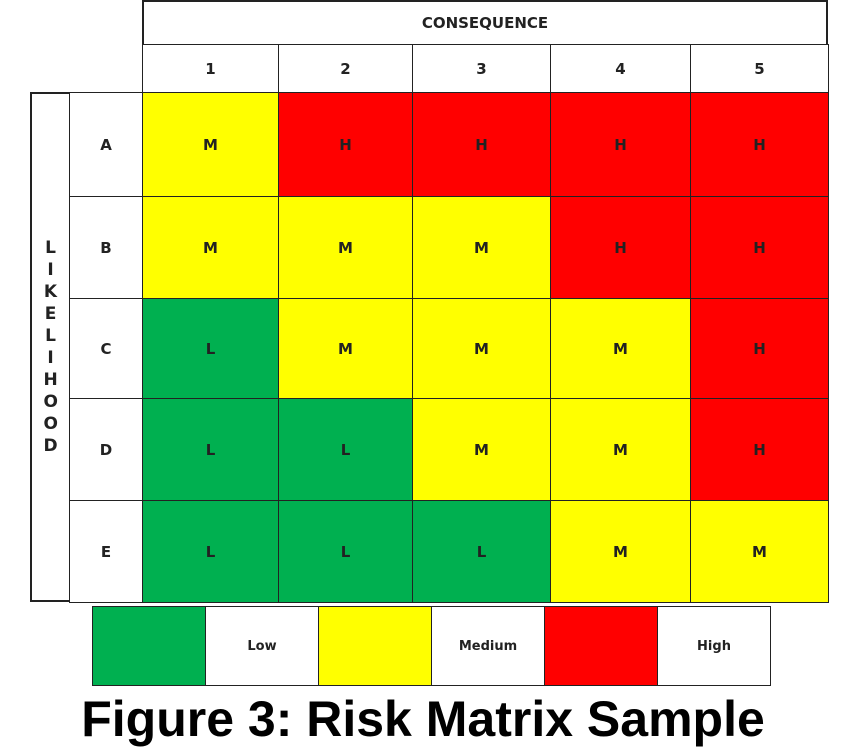 Image resolution: width=846 pixels, height=748 pixels. What do you see at coordinates (488, 646) in the screenshot?
I see `legend-label: Medium` at bounding box center [488, 646].